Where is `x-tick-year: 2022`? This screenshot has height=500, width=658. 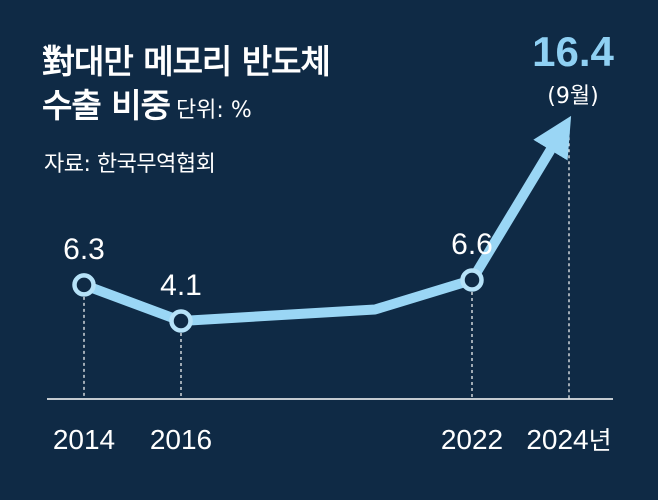 x-tick-year: 2022 is located at coordinates (472, 439).